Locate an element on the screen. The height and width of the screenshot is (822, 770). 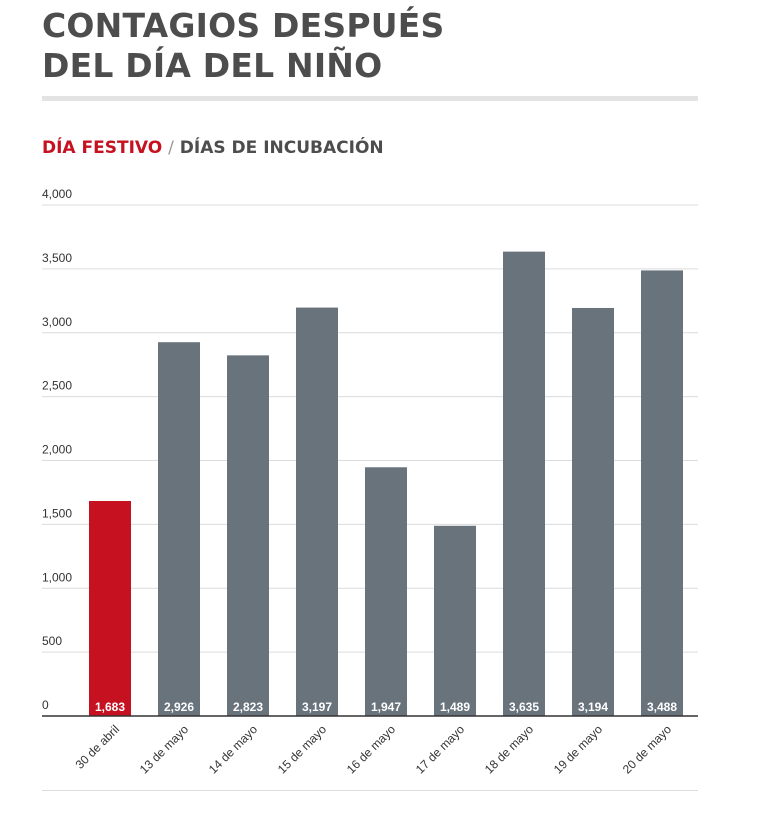
y-tick-label: 1,500 is located at coordinates (57, 513).